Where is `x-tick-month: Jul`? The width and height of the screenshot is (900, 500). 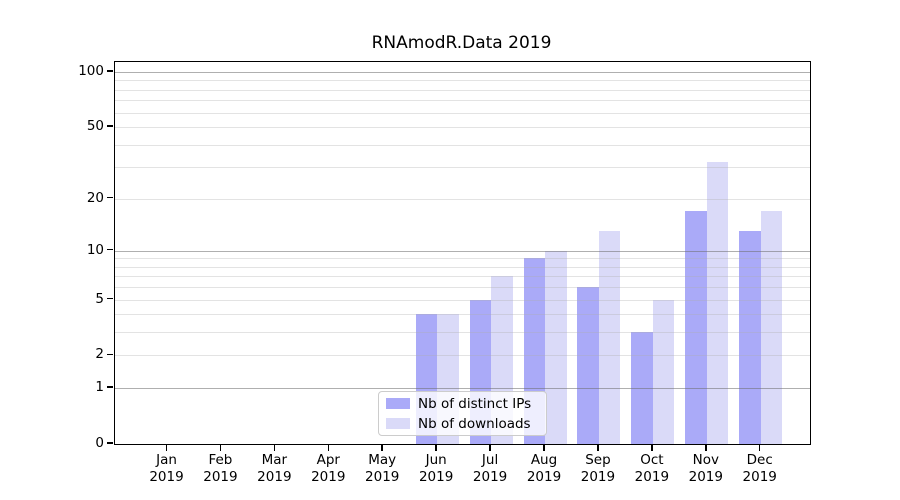
x-tick-month: Jul is located at coordinates (490, 460).